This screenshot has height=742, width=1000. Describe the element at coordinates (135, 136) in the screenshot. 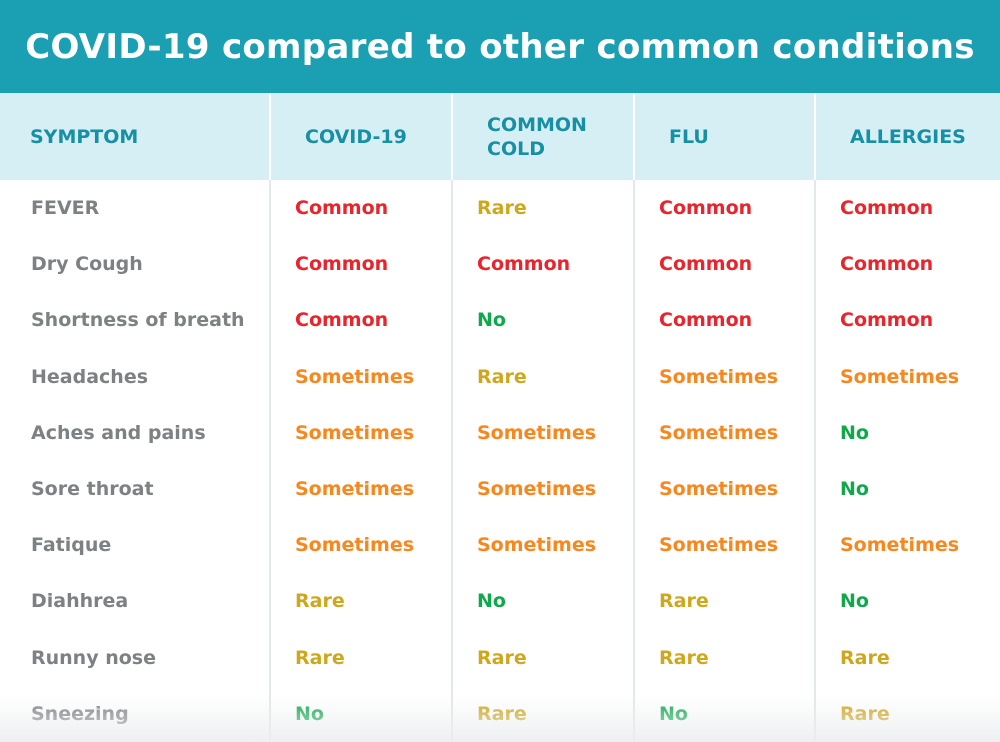

I see `header-symptom: SYMPTOM` at that location.